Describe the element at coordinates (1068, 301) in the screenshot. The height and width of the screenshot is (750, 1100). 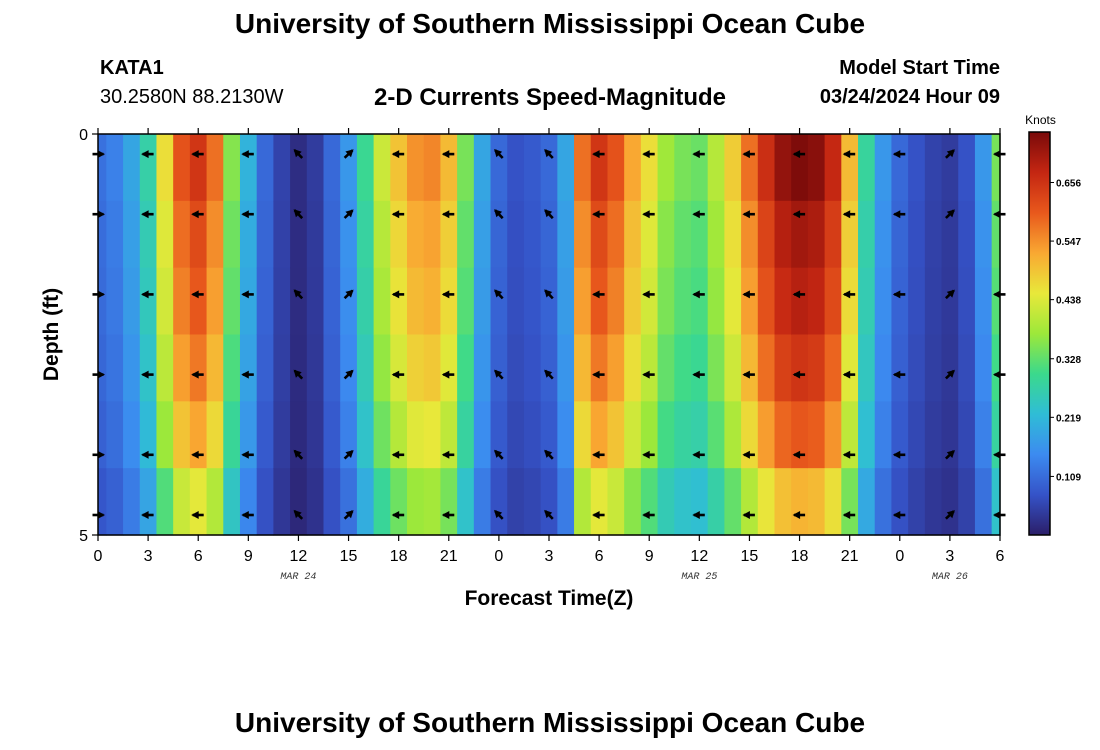
I see `colorbar-tick-label: 0.438` at that location.